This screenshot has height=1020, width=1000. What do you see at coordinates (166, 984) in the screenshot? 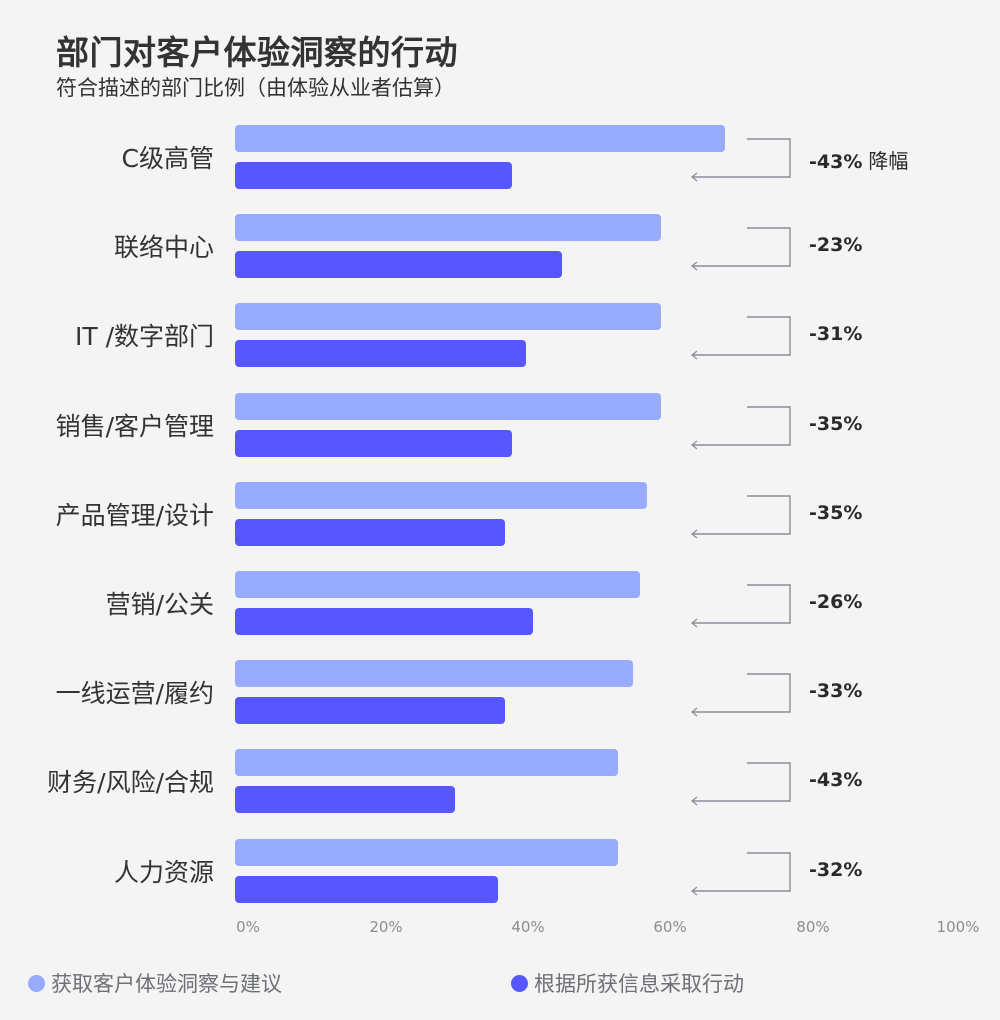
I see `legend-label-insight: 获取客户体验洞察与建议` at bounding box center [166, 984].